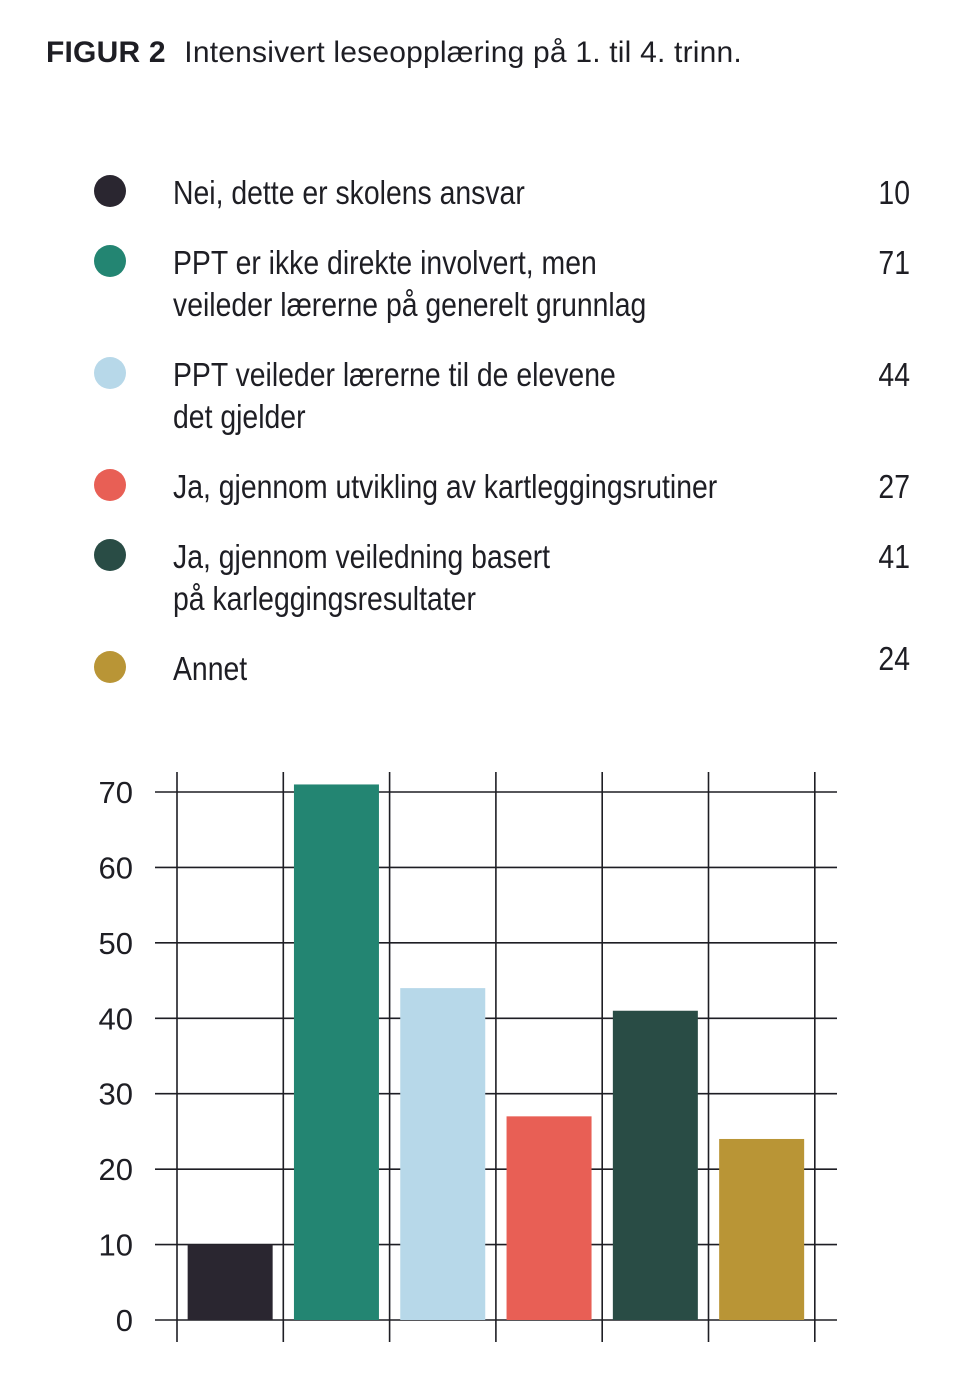 The image size is (960, 1392). Describe the element at coordinates (116, 792) in the screenshot. I see `y-tick-label: 70` at that location.